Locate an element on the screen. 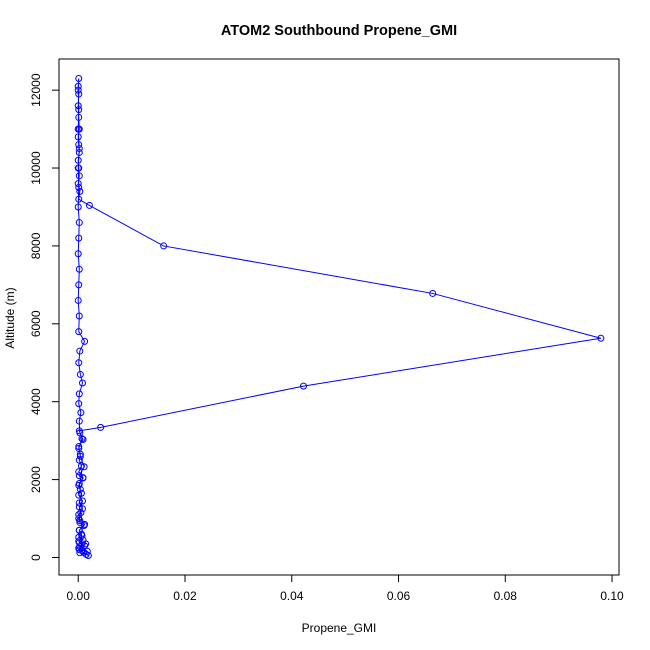  x-tick-label: 0.08 is located at coordinates (506, 596).